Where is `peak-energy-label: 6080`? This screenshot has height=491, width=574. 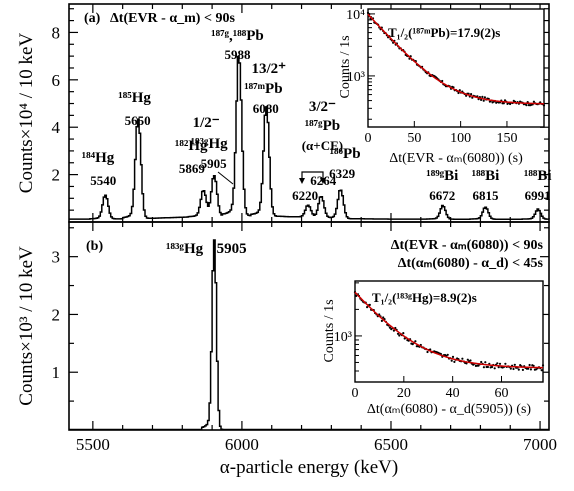 peak-energy-label: 6080 is located at coordinates (266, 108).